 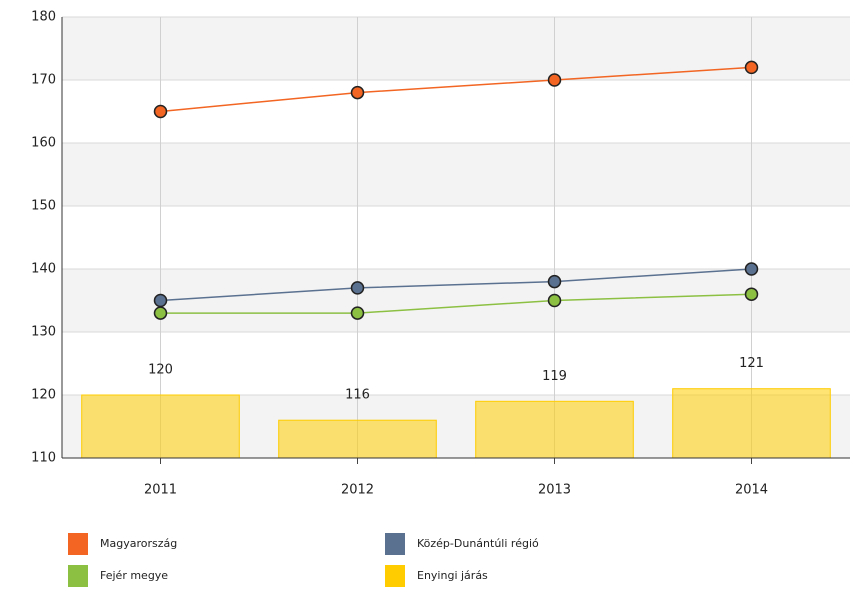 What do you see at coordinates (43, 206) in the screenshot?
I see `y-tick-label: 150` at bounding box center [43, 206].